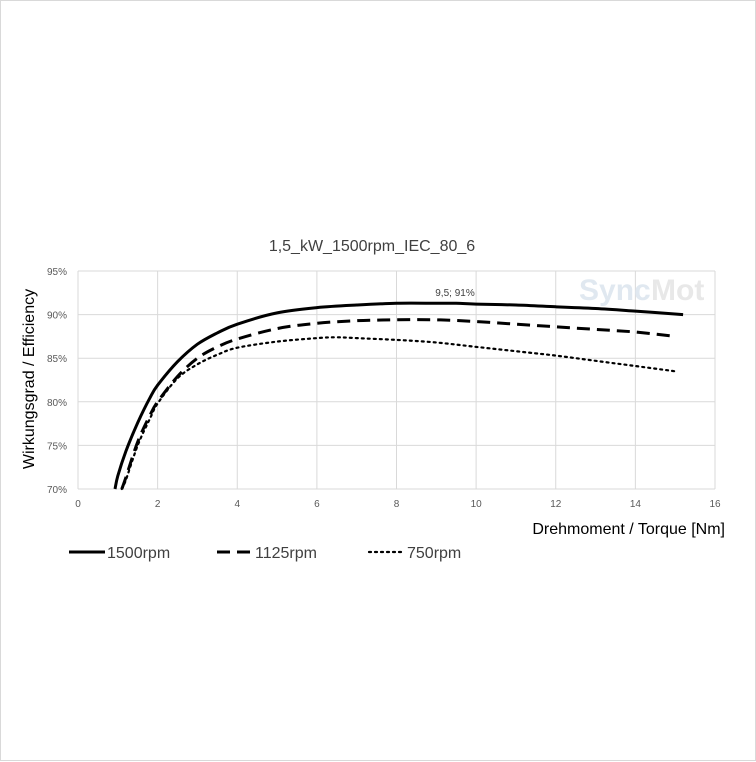 The width and height of the screenshot is (756, 762). What do you see at coordinates (434, 553) in the screenshot?
I see `legend-label-750rpm: 750rpm` at bounding box center [434, 553].